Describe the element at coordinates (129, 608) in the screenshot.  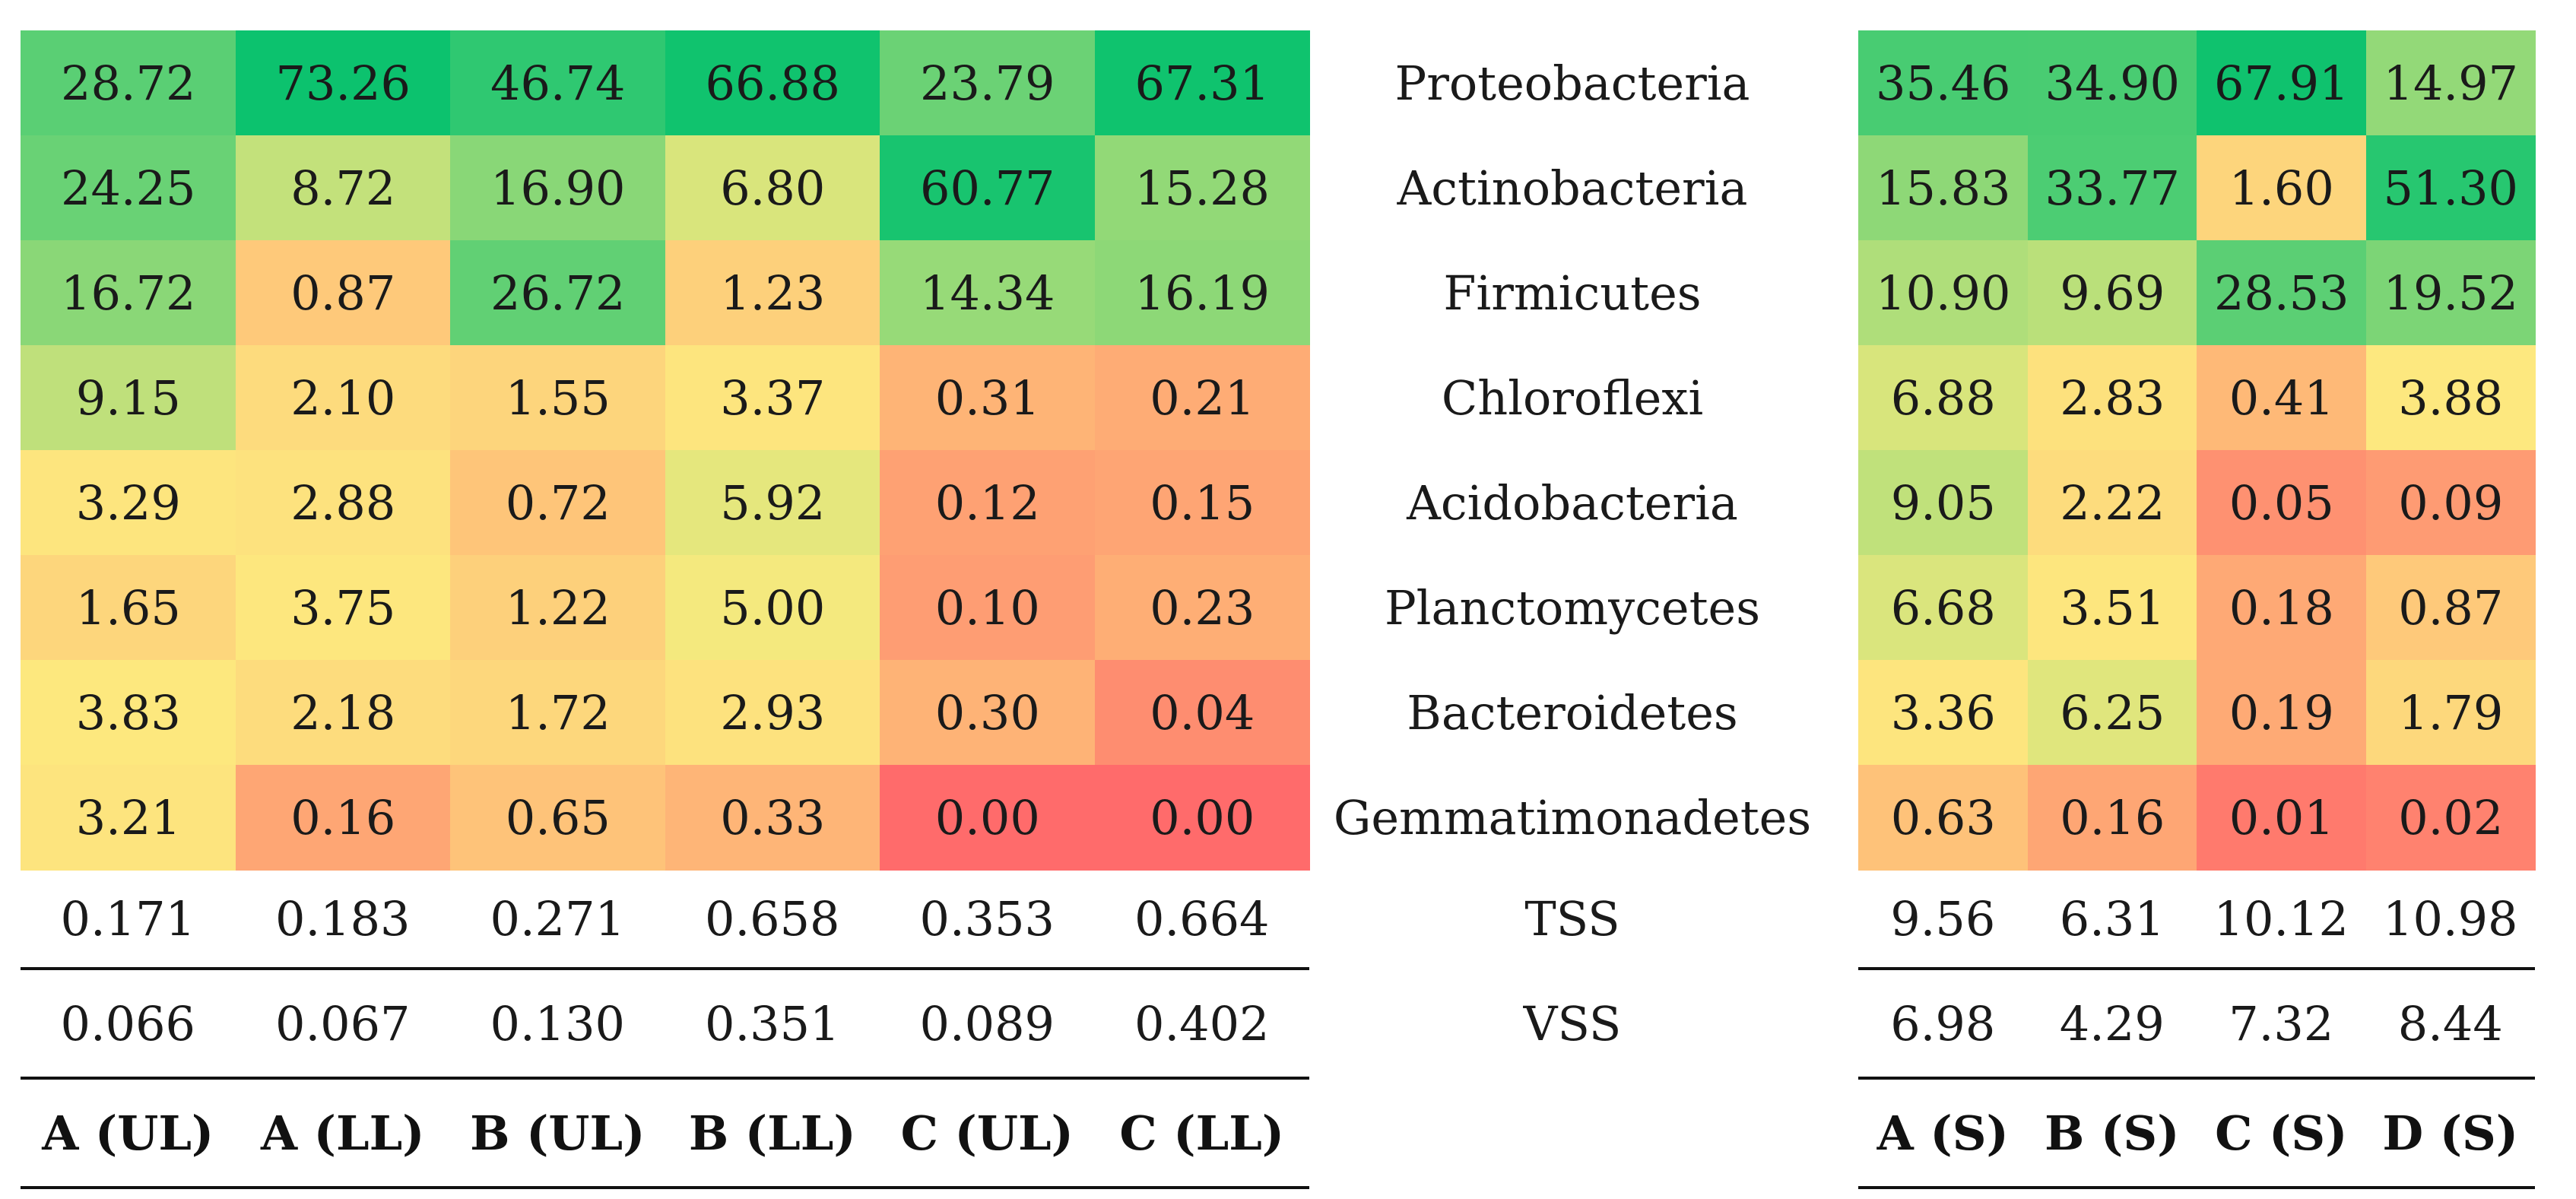
I see `heatmap-cell: 1.65` at that location.